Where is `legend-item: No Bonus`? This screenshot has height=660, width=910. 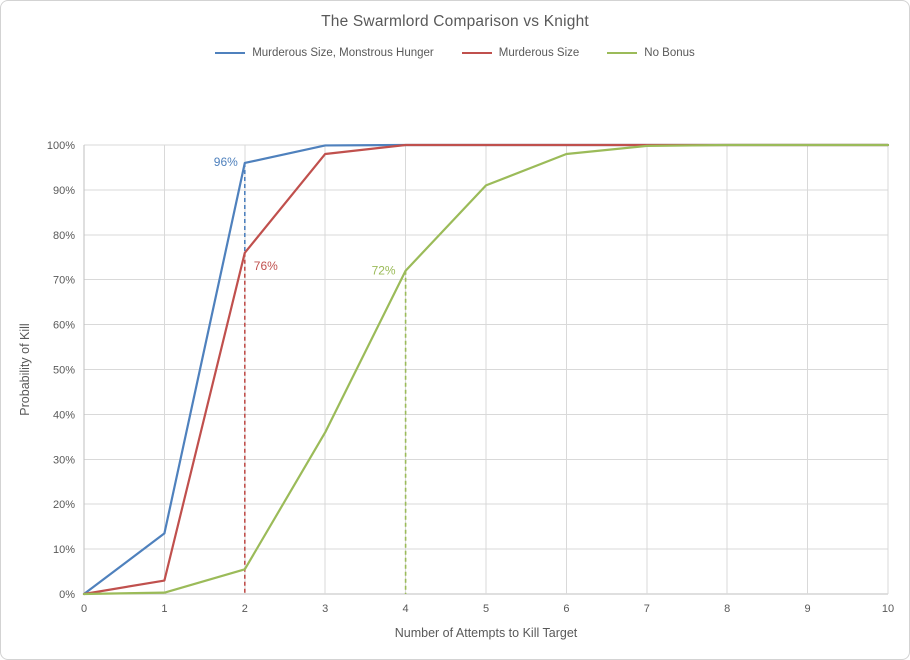
legend-item: No Bonus is located at coordinates (651, 53).